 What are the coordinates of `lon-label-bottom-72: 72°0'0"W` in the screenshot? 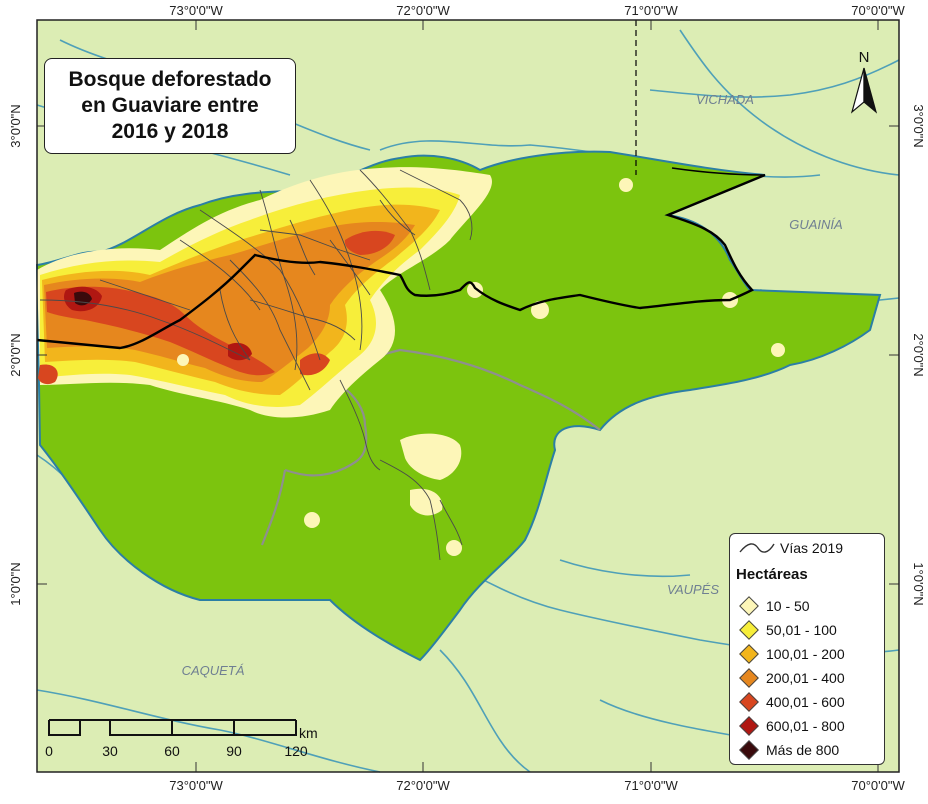 It's located at (423, 785).